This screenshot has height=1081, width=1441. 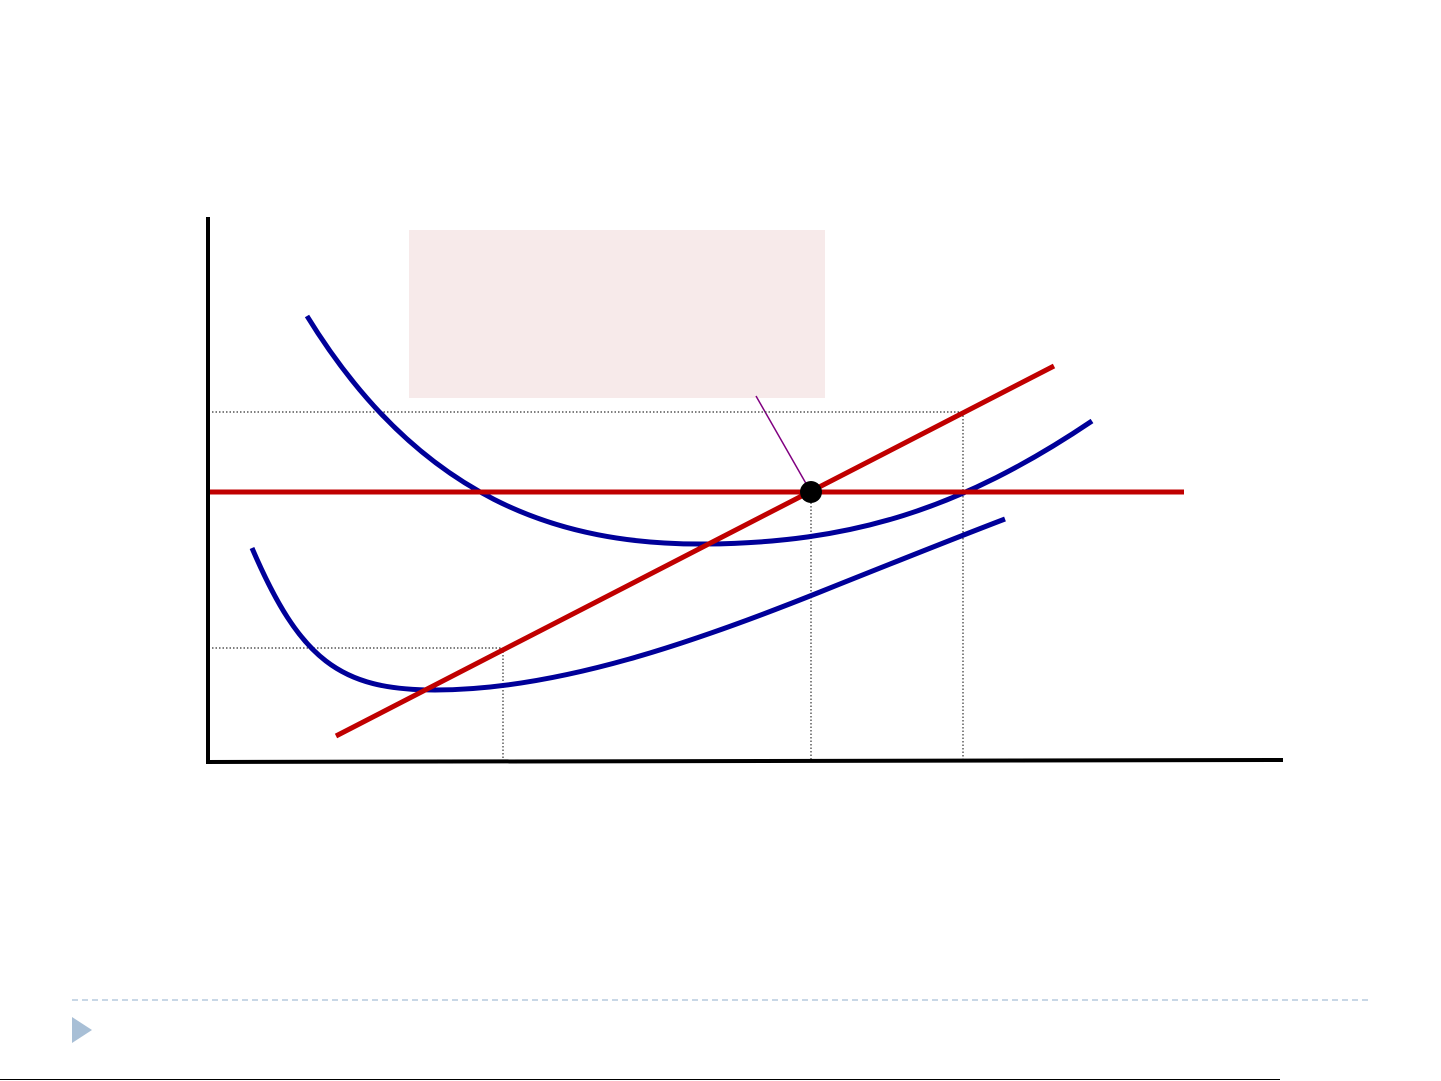 What do you see at coordinates (744, 761) in the screenshot?
I see `x-axis` at bounding box center [744, 761].